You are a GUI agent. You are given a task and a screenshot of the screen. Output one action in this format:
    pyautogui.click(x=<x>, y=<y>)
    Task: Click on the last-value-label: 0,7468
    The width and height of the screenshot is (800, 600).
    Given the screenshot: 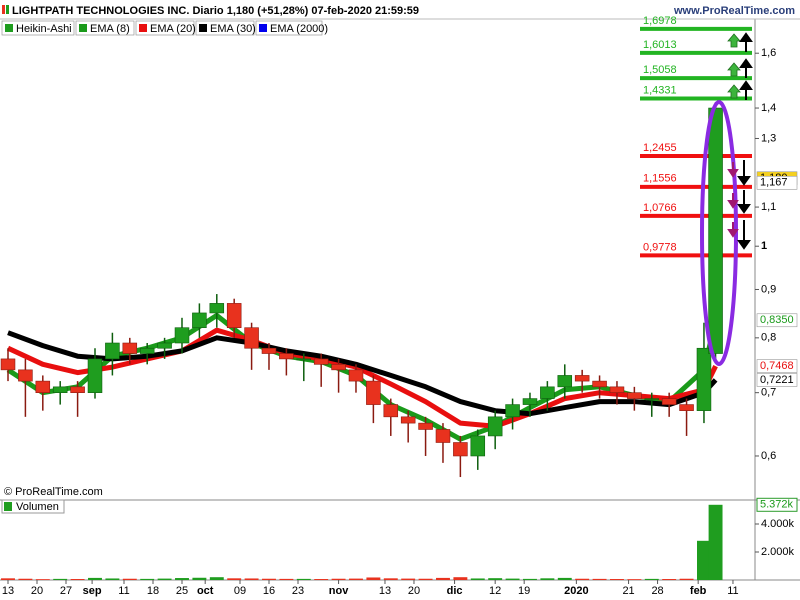 What is the action you would take?
    pyautogui.click(x=777, y=366)
    